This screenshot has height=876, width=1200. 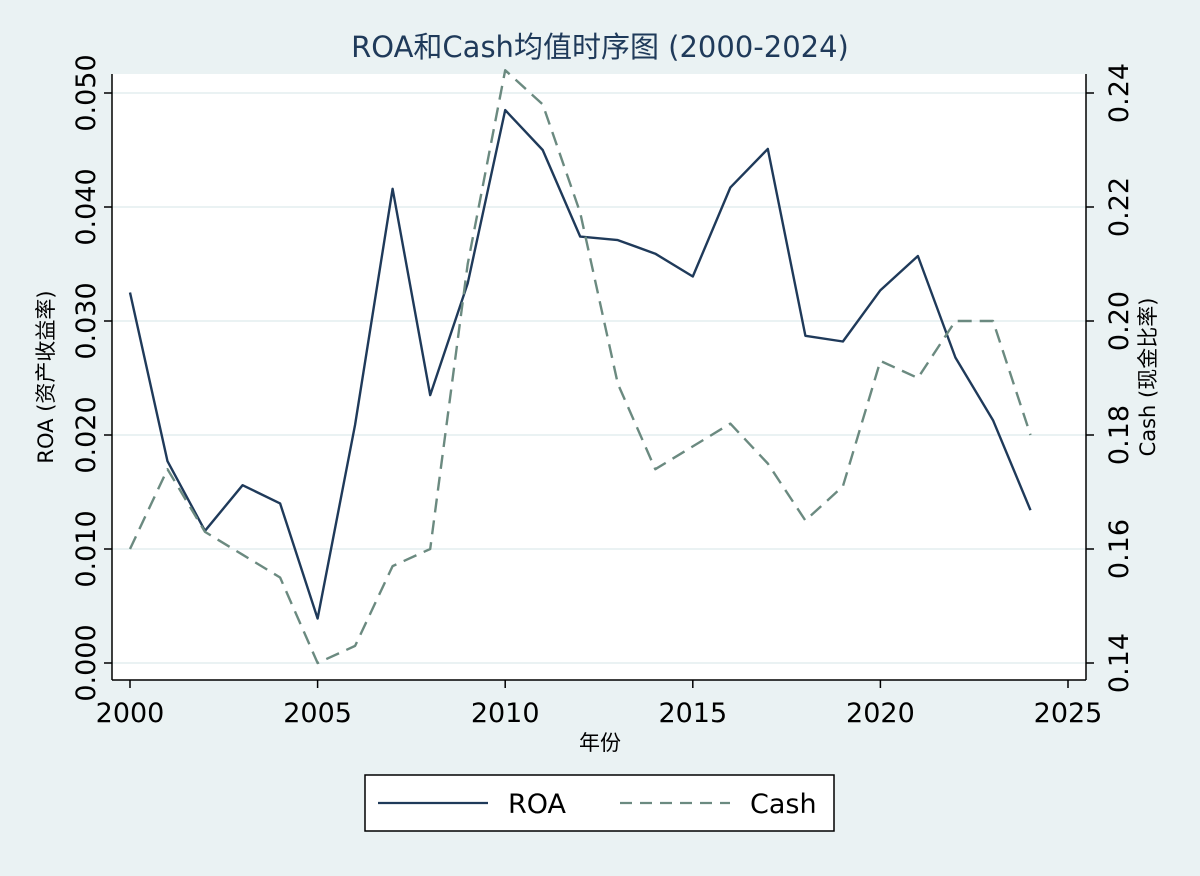 I want to click on y-right-tick-label: 0.24, so click(x=1119, y=93).